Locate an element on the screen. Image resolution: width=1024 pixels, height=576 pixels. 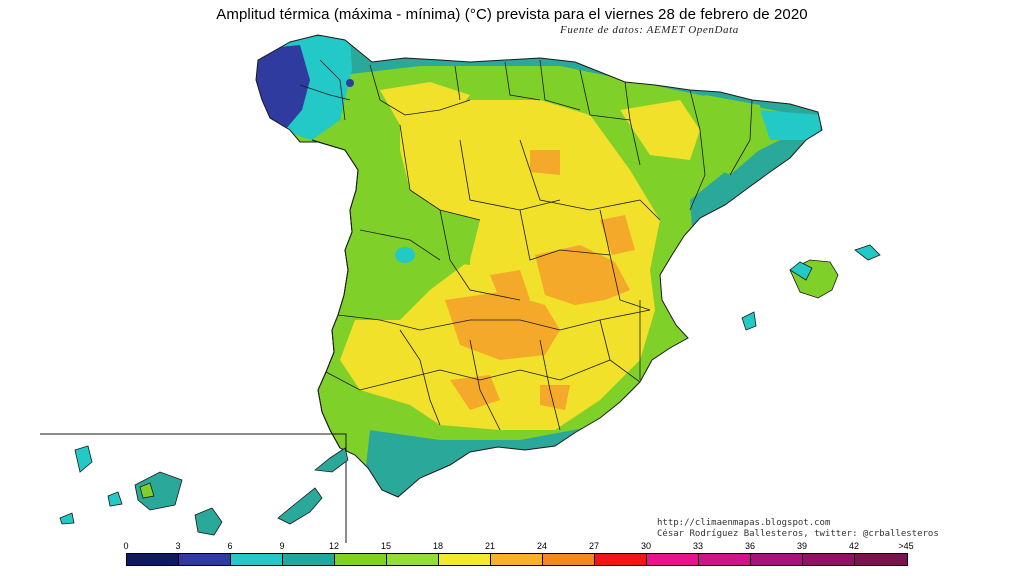
legend-tick-label: 18 is located at coordinates (438, 546).